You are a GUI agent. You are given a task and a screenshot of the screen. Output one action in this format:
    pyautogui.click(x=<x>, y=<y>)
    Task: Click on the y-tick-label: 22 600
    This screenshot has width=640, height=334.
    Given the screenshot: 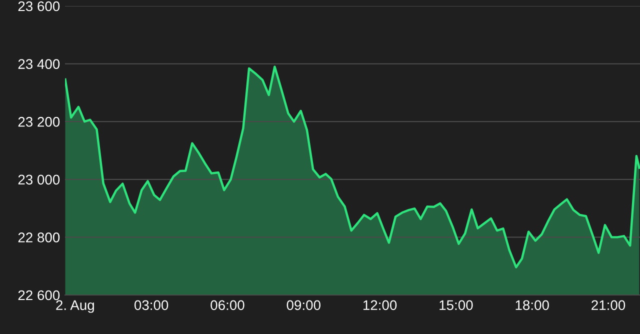 What is the action you would take?
    pyautogui.click(x=39, y=295)
    